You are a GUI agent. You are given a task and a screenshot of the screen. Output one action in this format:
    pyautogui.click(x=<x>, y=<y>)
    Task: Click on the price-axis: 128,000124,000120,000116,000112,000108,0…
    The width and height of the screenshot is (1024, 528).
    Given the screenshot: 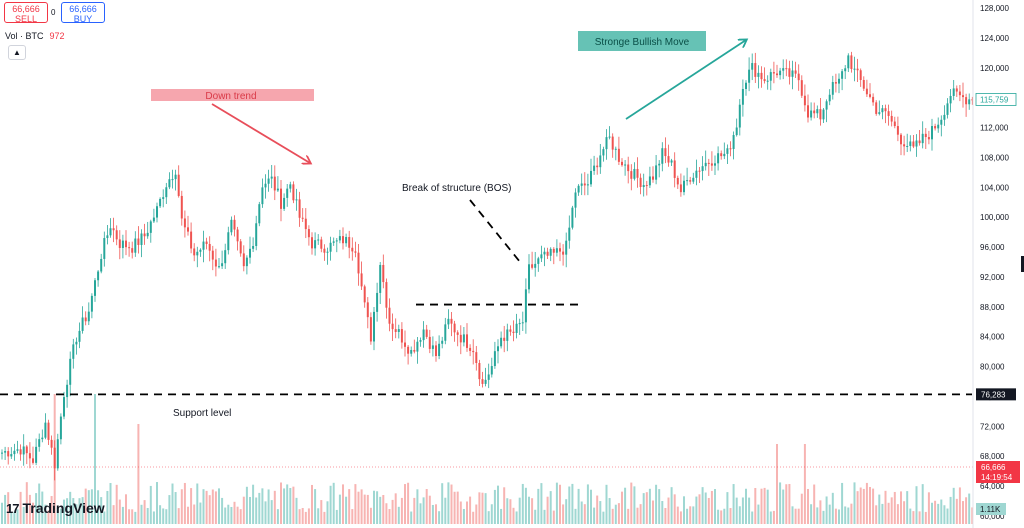 What is the action you would take?
    pyautogui.click(x=996, y=264)
    